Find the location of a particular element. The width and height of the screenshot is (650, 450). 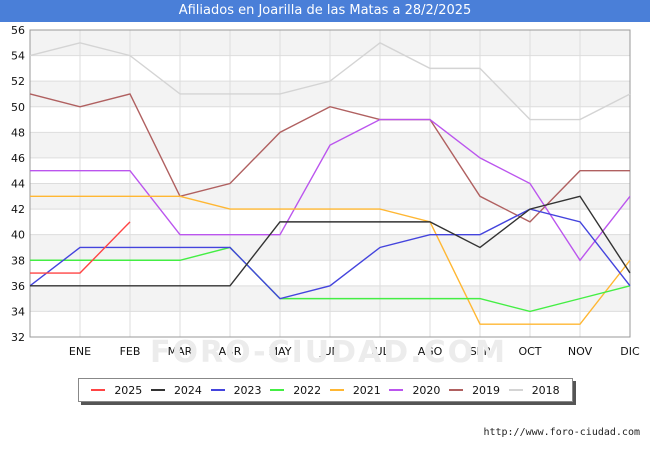

series-line-2025 is located at coordinates (80, 247).